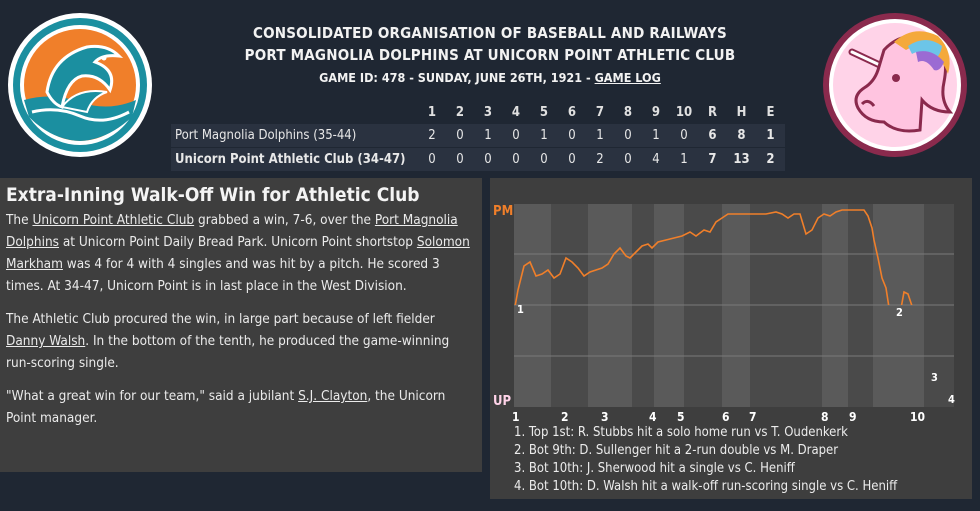 The image size is (980, 511). Describe the element at coordinates (516, 417) in the screenshot. I see `inning-axis-label: 1` at that location.